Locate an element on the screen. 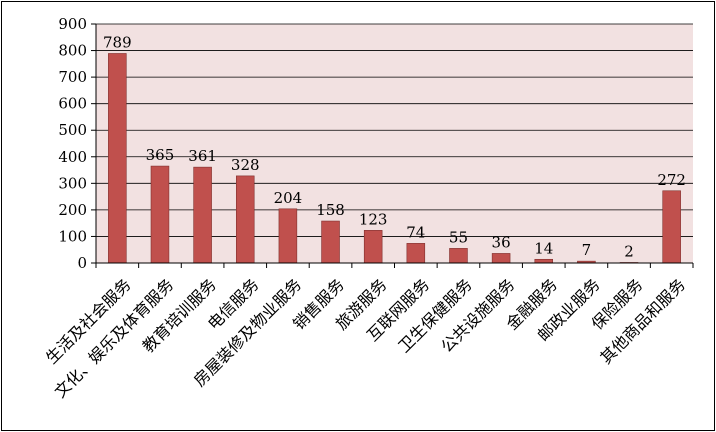 The width and height of the screenshot is (716, 432). data-label: 204 is located at coordinates (288, 198).